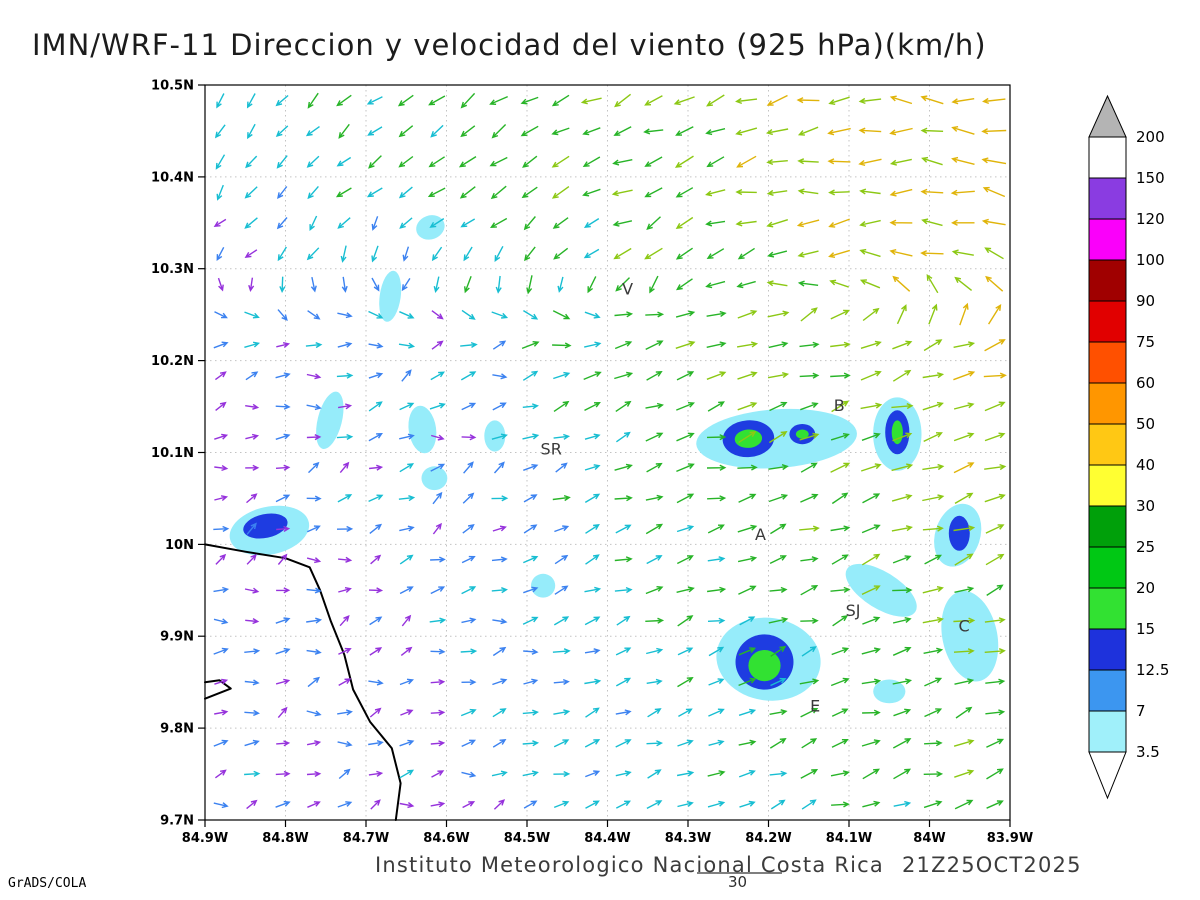  I want to click on svg-text: 84W, so click(929, 838).